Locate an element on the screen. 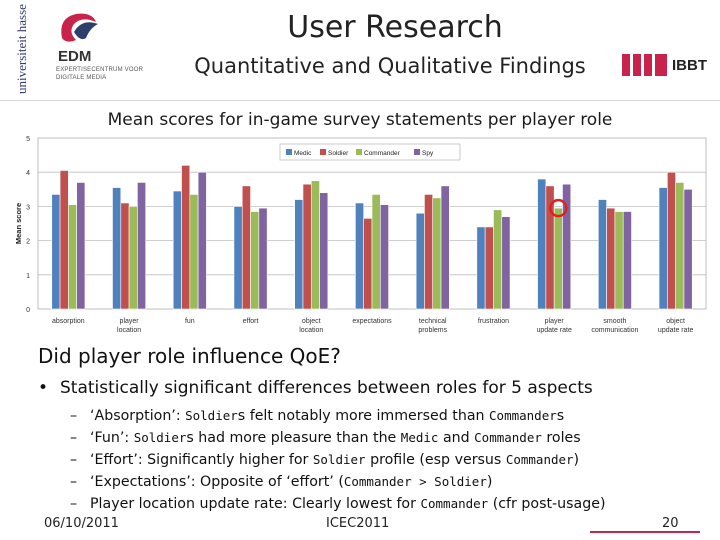 The image size is (720, 540). university-logo-text: universiteit hasselt is located at coordinates (21, 49).